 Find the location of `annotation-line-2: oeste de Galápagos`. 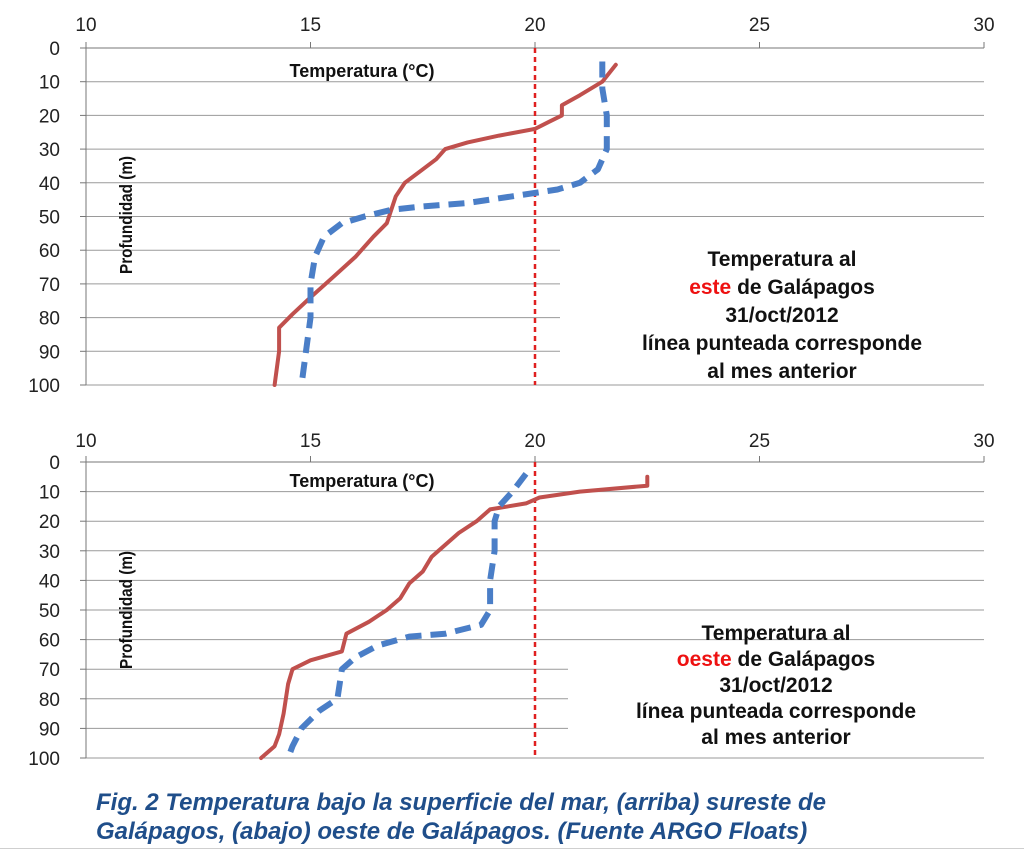

annotation-line-2: oeste de Galápagos is located at coordinates (776, 659).